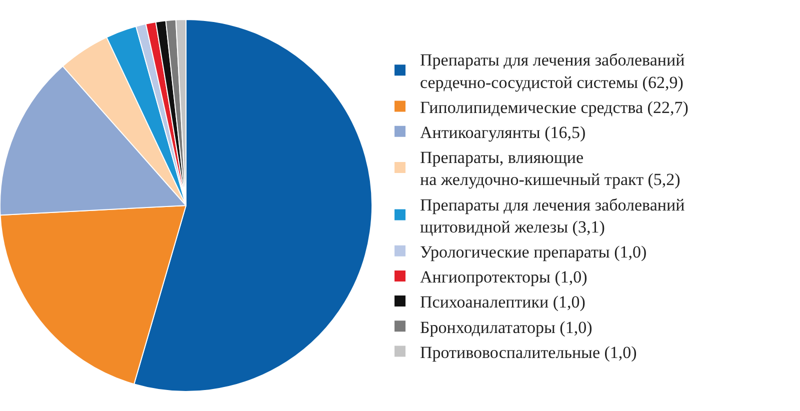 The width and height of the screenshot is (800, 411). What do you see at coordinates (533, 252) in the screenshot?
I see `legend-label: Урологические препараты (1,0)` at bounding box center [533, 252].